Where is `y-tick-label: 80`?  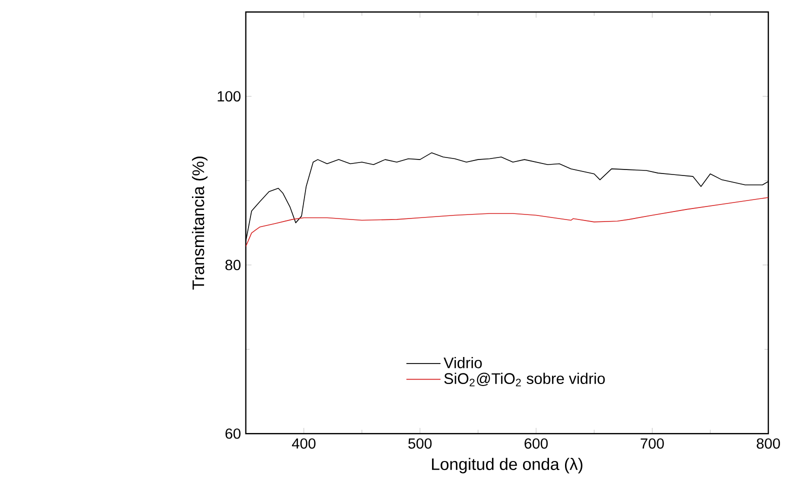 y-tick-label: 80 is located at coordinates (232, 265).